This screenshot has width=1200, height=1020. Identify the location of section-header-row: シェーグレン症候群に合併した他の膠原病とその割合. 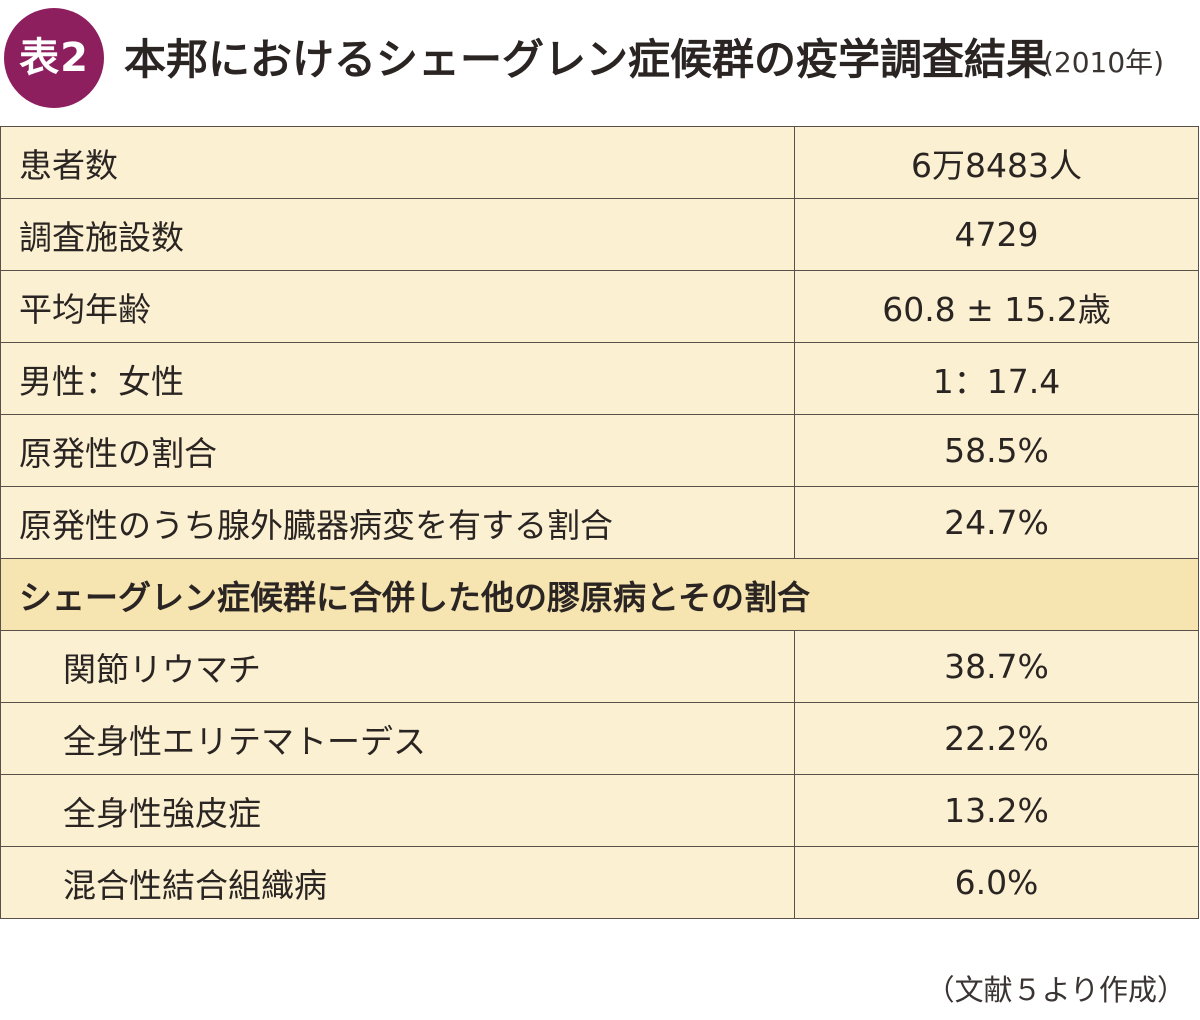
(599, 594).